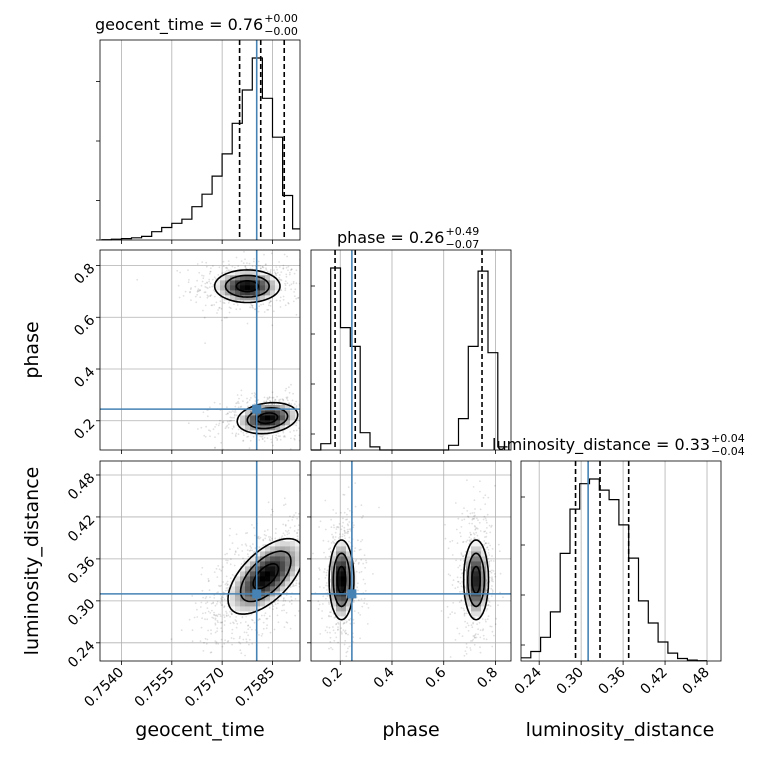  Describe the element at coordinates (32, 561) in the screenshot. I see `y-axis-label-luminosity_distance: luminosity_distance` at that location.